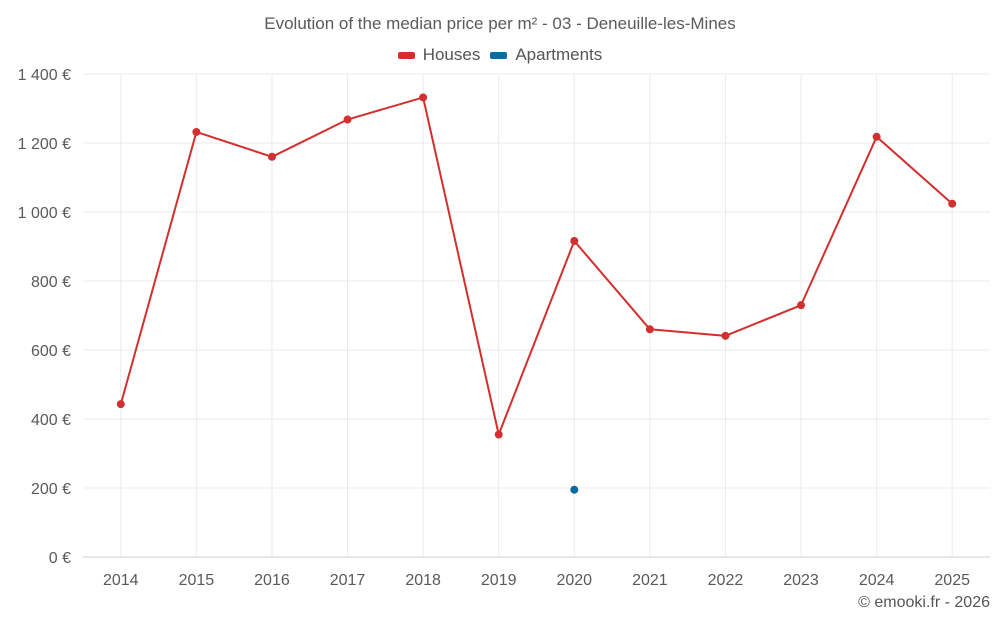 This screenshot has height=625, width=1000. I want to click on x-tick-label: 2024, so click(877, 580).